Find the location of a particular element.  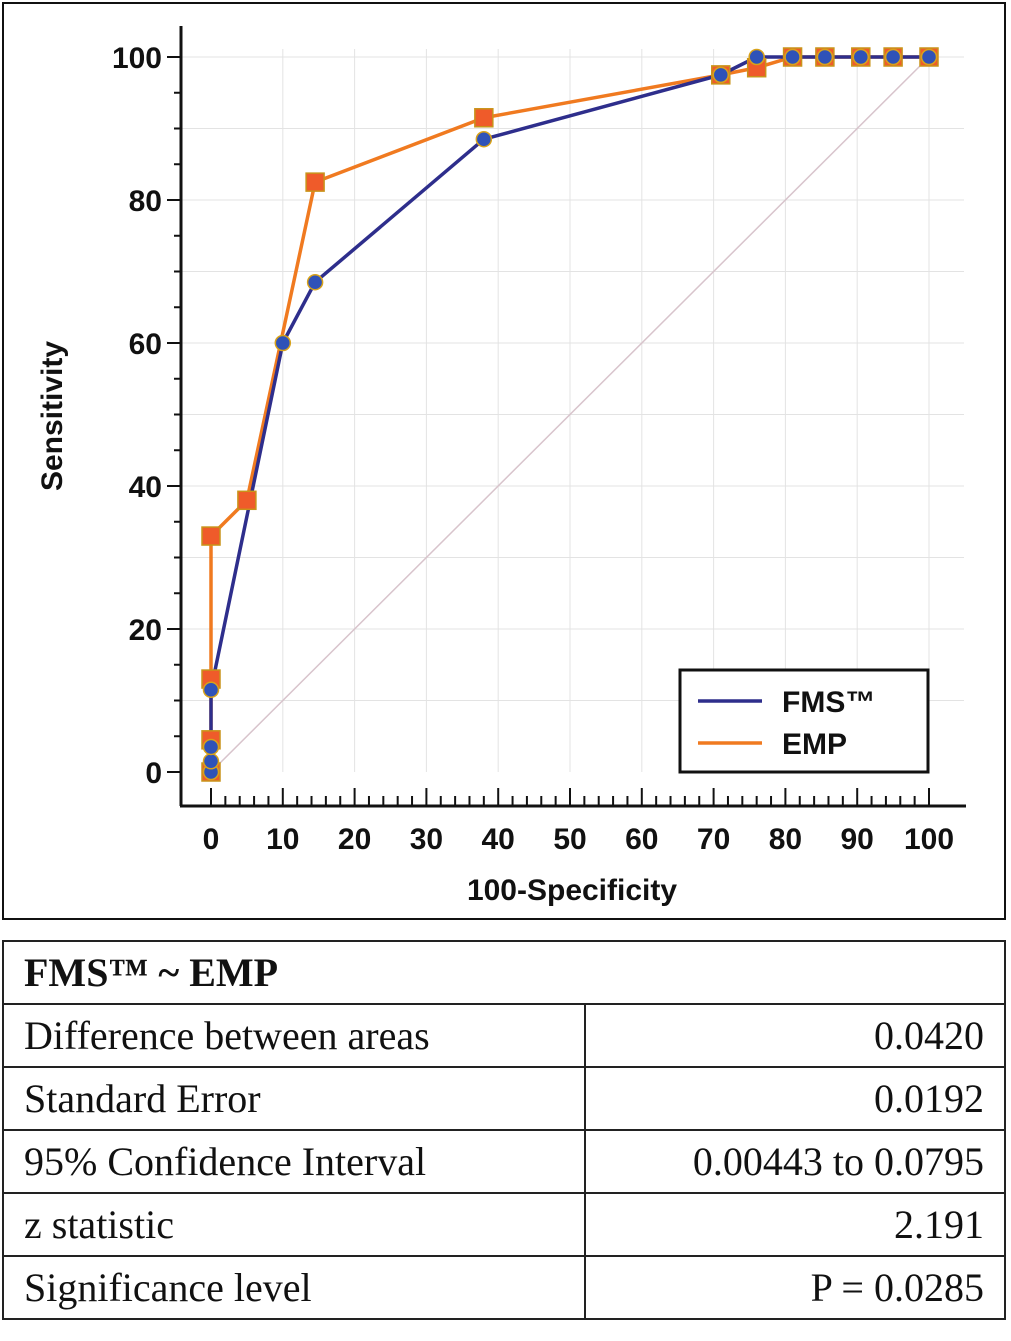

x-tick-label: 50 is located at coordinates (569, 839).